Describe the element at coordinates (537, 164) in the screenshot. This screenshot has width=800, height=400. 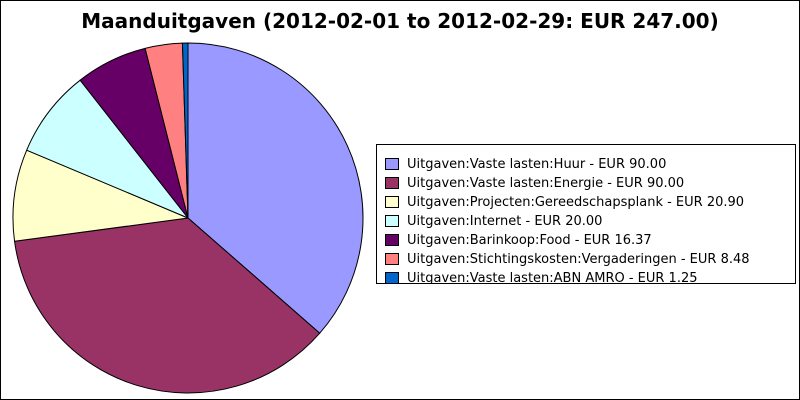
I see `legend-label: Uitgaven:Vaste lasten:Huur - EUR 90.00` at that location.